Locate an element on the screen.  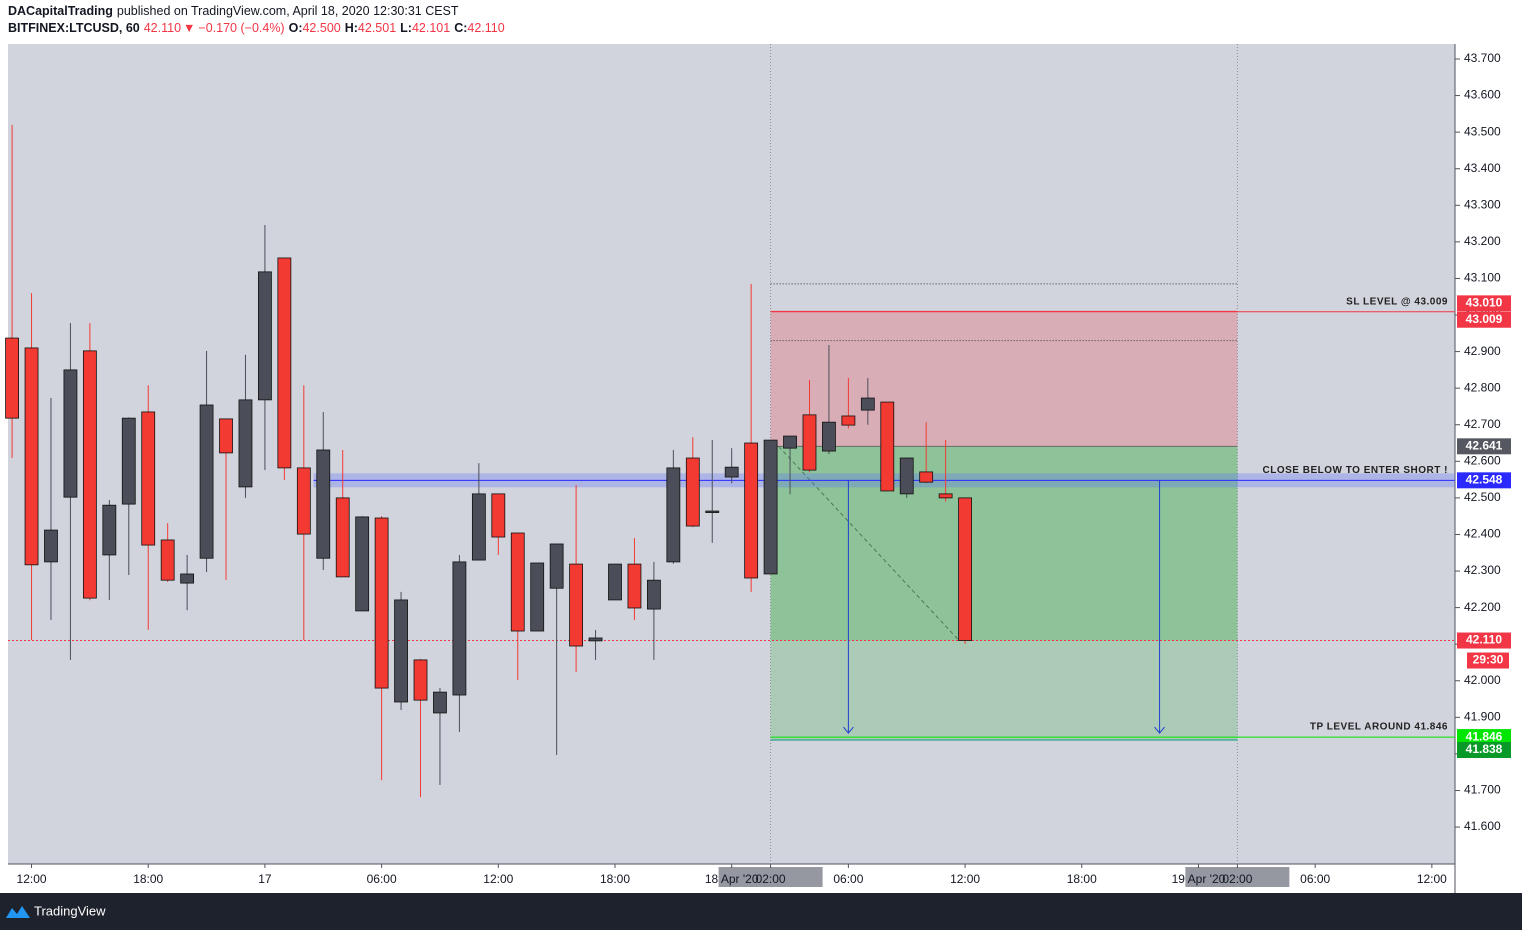
close-badge-label: 42.548 is located at coordinates (1484, 480).